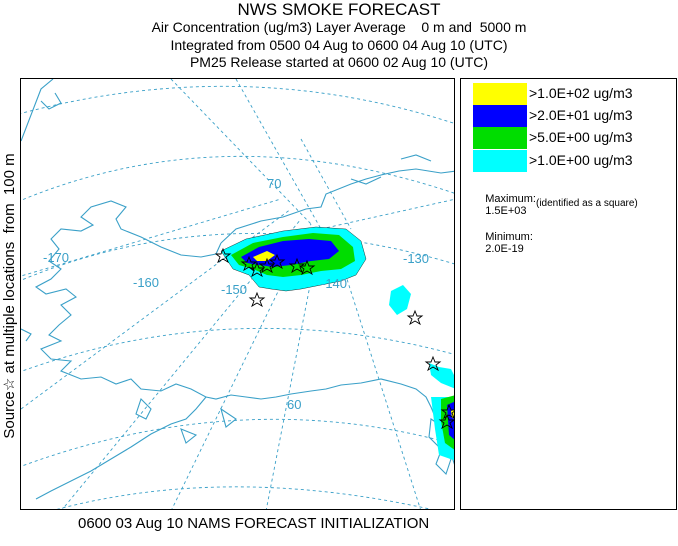  What do you see at coordinates (581, 93) in the screenshot?
I see `legend-label: >1.0E+02 ug/m3` at bounding box center [581, 93].